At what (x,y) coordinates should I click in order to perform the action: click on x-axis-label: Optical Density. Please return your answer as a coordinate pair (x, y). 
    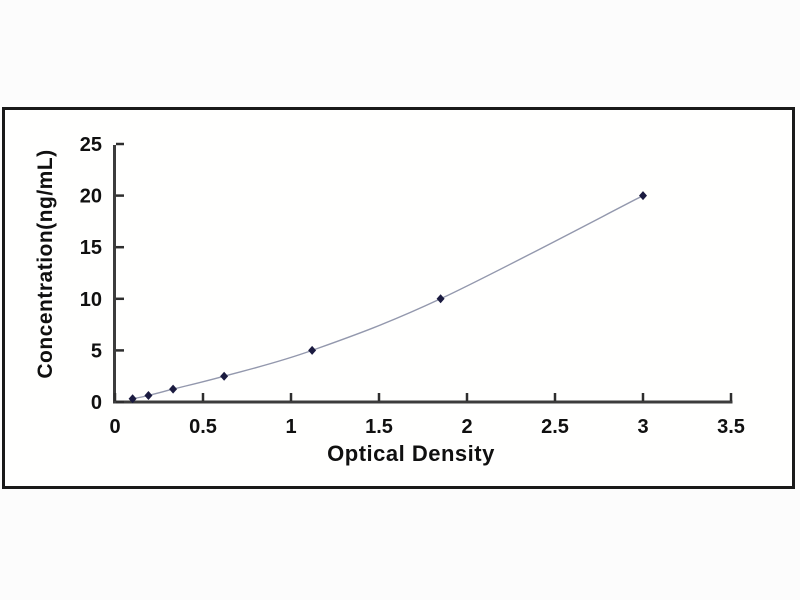
    Looking at the image, I should click on (411, 453).